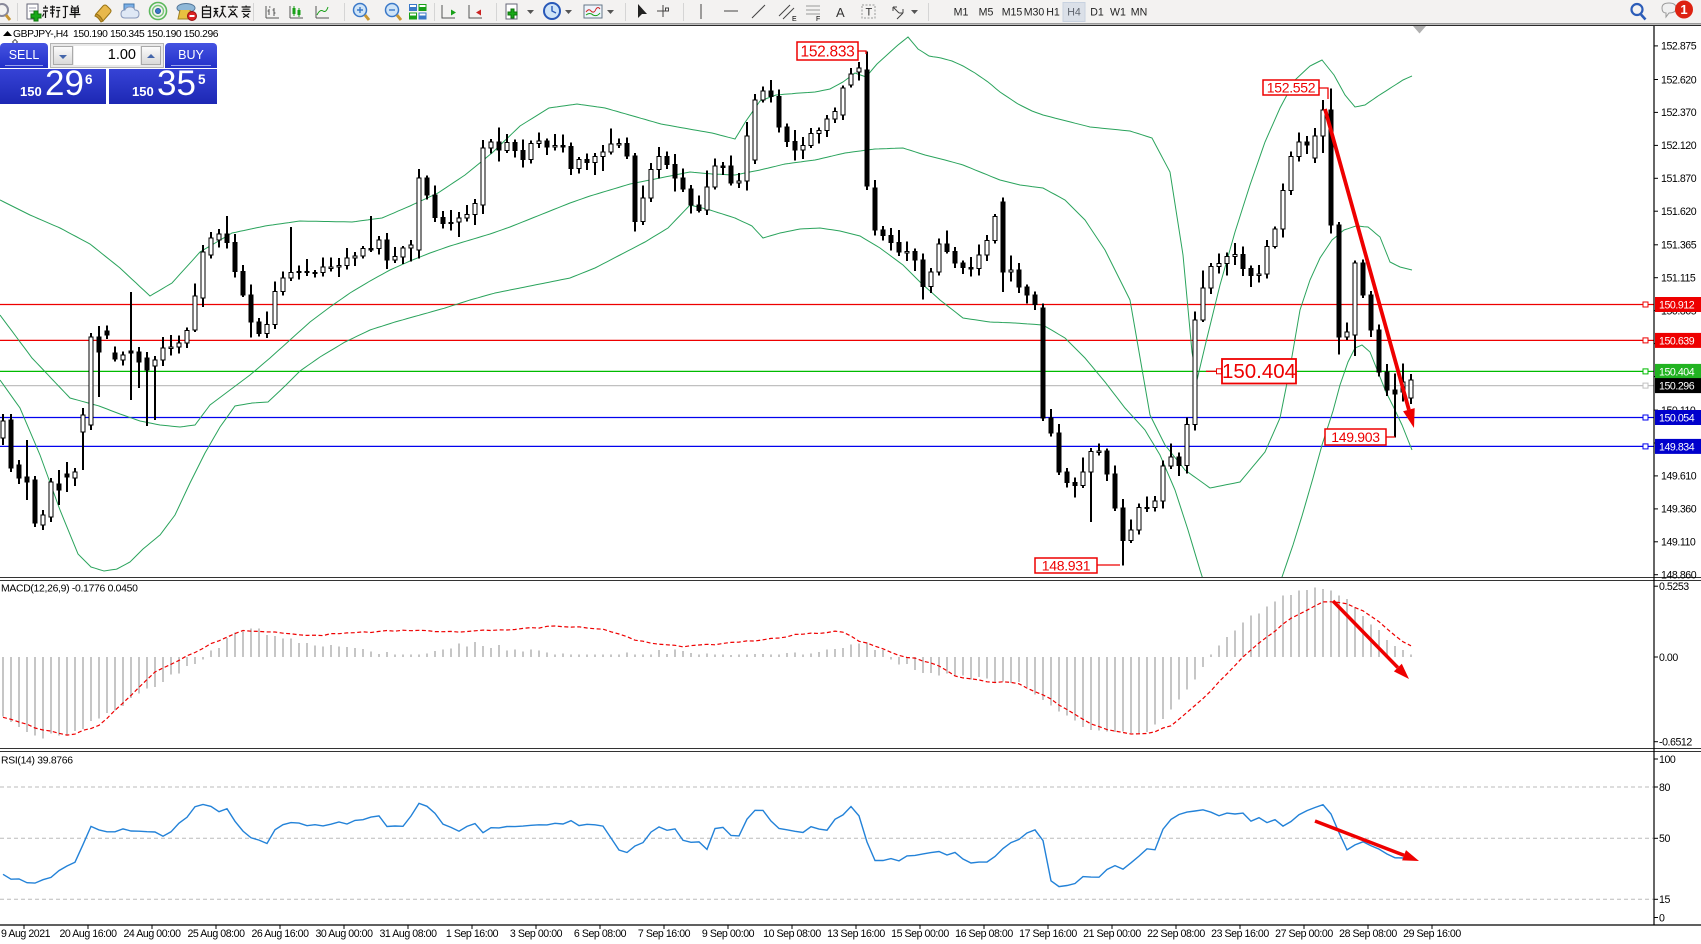  What do you see at coordinates (1679, 80) in the screenshot?
I see `svg-text: 152.620` at bounding box center [1679, 80].